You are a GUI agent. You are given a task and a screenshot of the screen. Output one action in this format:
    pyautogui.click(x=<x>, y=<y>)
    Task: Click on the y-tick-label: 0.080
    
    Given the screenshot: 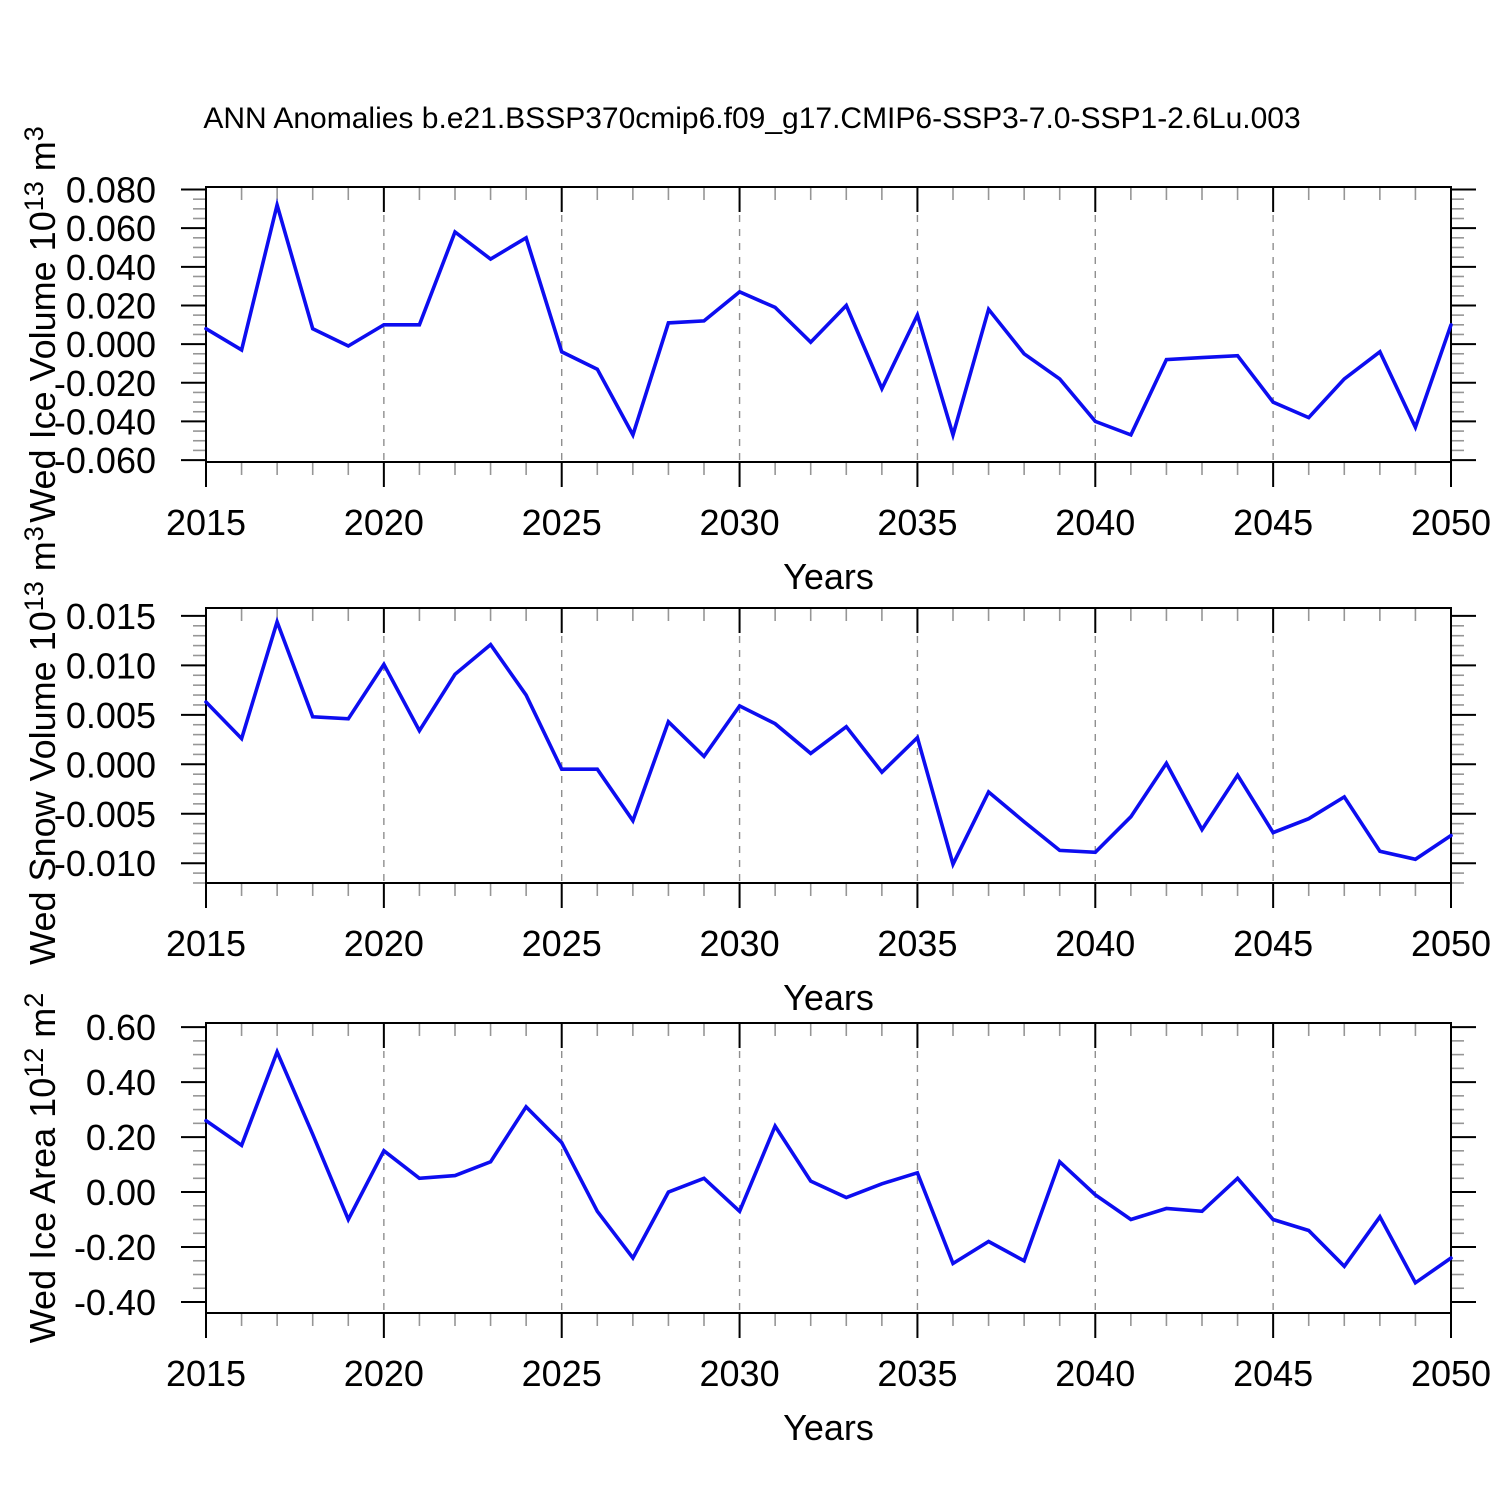 What is the action you would take?
    pyautogui.click(x=111, y=190)
    